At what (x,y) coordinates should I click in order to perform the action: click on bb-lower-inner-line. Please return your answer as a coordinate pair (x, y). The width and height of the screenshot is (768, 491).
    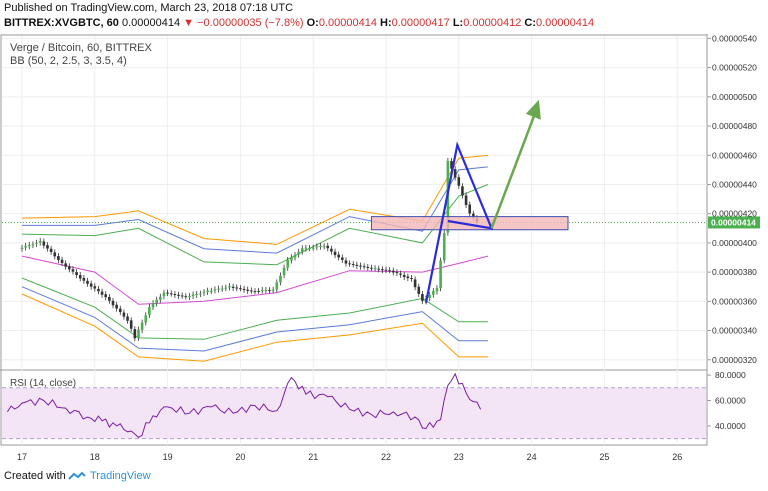
    Looking at the image, I should click on (254, 308).